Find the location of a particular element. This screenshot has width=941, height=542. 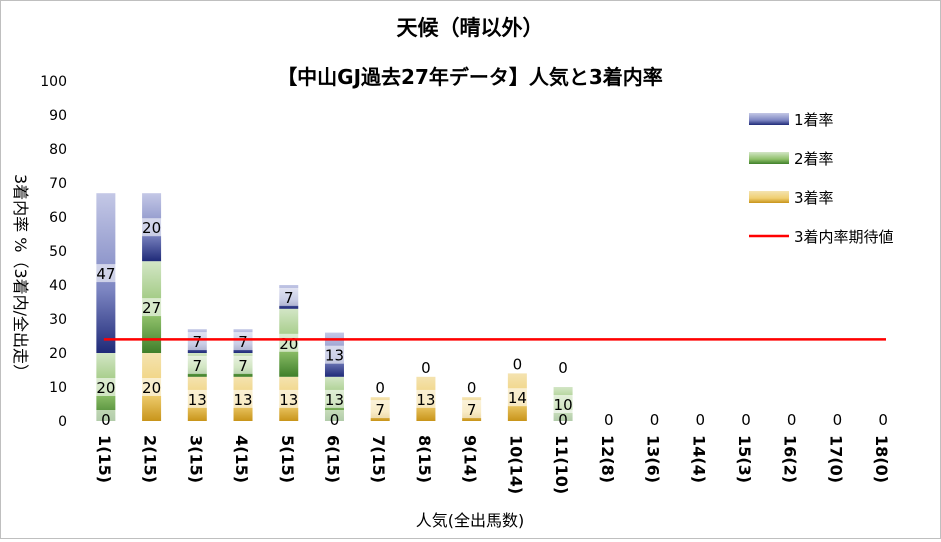

y-tick-label: 90 is located at coordinates (58, 116).